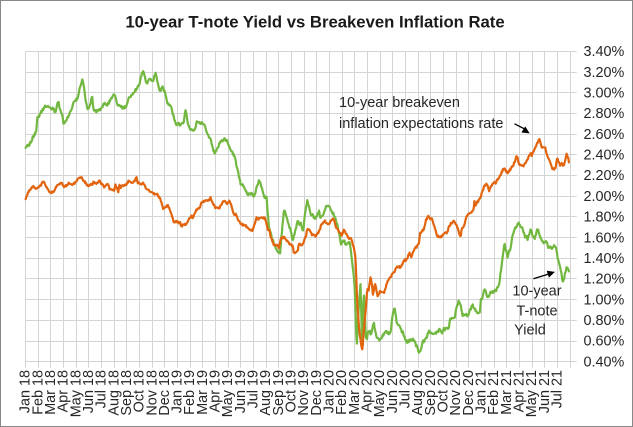  What do you see at coordinates (76, 393) in the screenshot?
I see `svg-text: May 18` at bounding box center [76, 393].